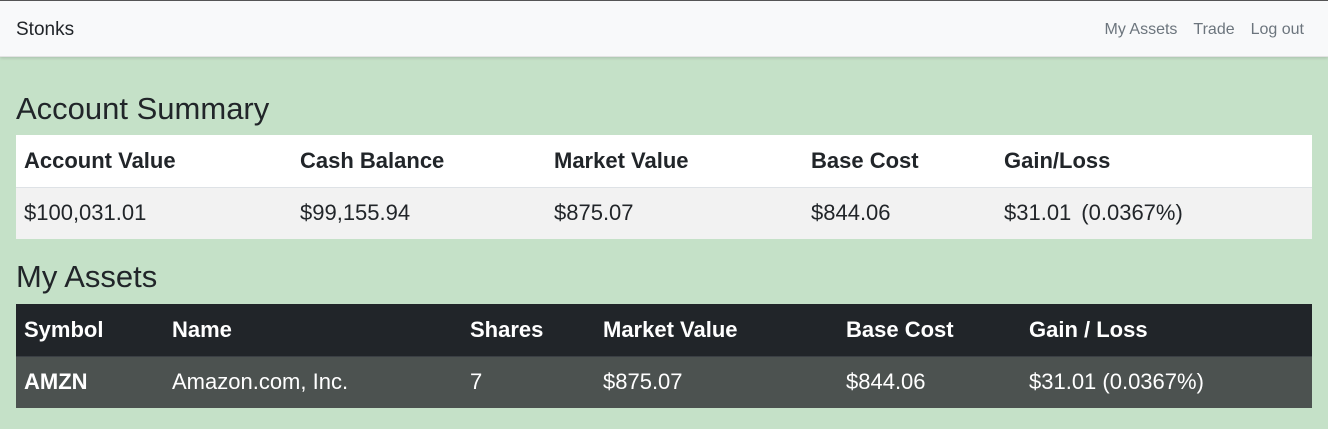 The width and height of the screenshot is (1328, 429). What do you see at coordinates (865, 160) in the screenshot?
I see `header-base-cost: Base Cost` at bounding box center [865, 160].